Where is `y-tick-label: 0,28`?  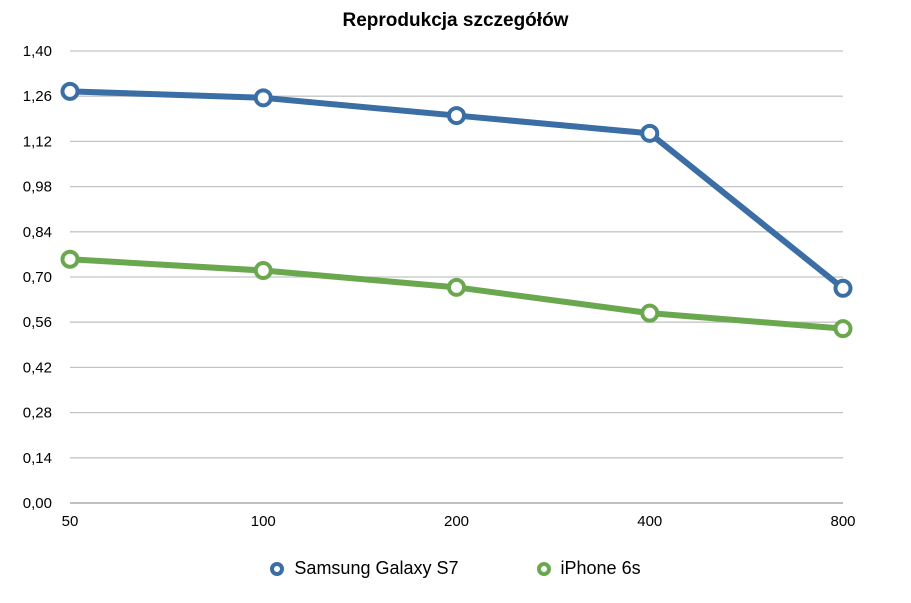
y-tick-label: 0,28 is located at coordinates (37, 413).